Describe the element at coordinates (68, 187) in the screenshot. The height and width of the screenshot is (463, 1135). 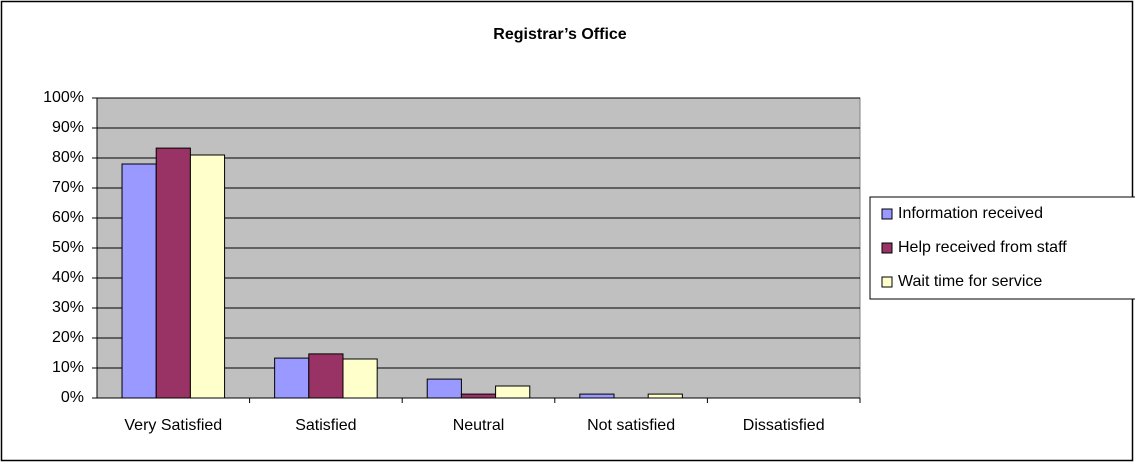
I see `y-tick-label: 70%` at that location.